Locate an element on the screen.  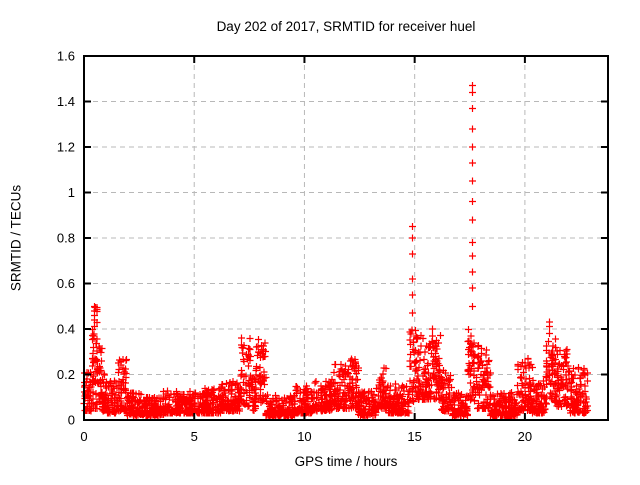
y-tick-label: 0.4 is located at coordinates (66, 329).